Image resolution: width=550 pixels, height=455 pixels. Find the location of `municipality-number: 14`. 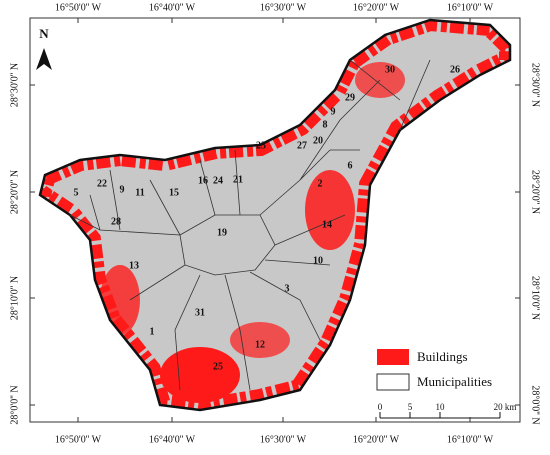

municipality-number: 14 is located at coordinates (327, 224).